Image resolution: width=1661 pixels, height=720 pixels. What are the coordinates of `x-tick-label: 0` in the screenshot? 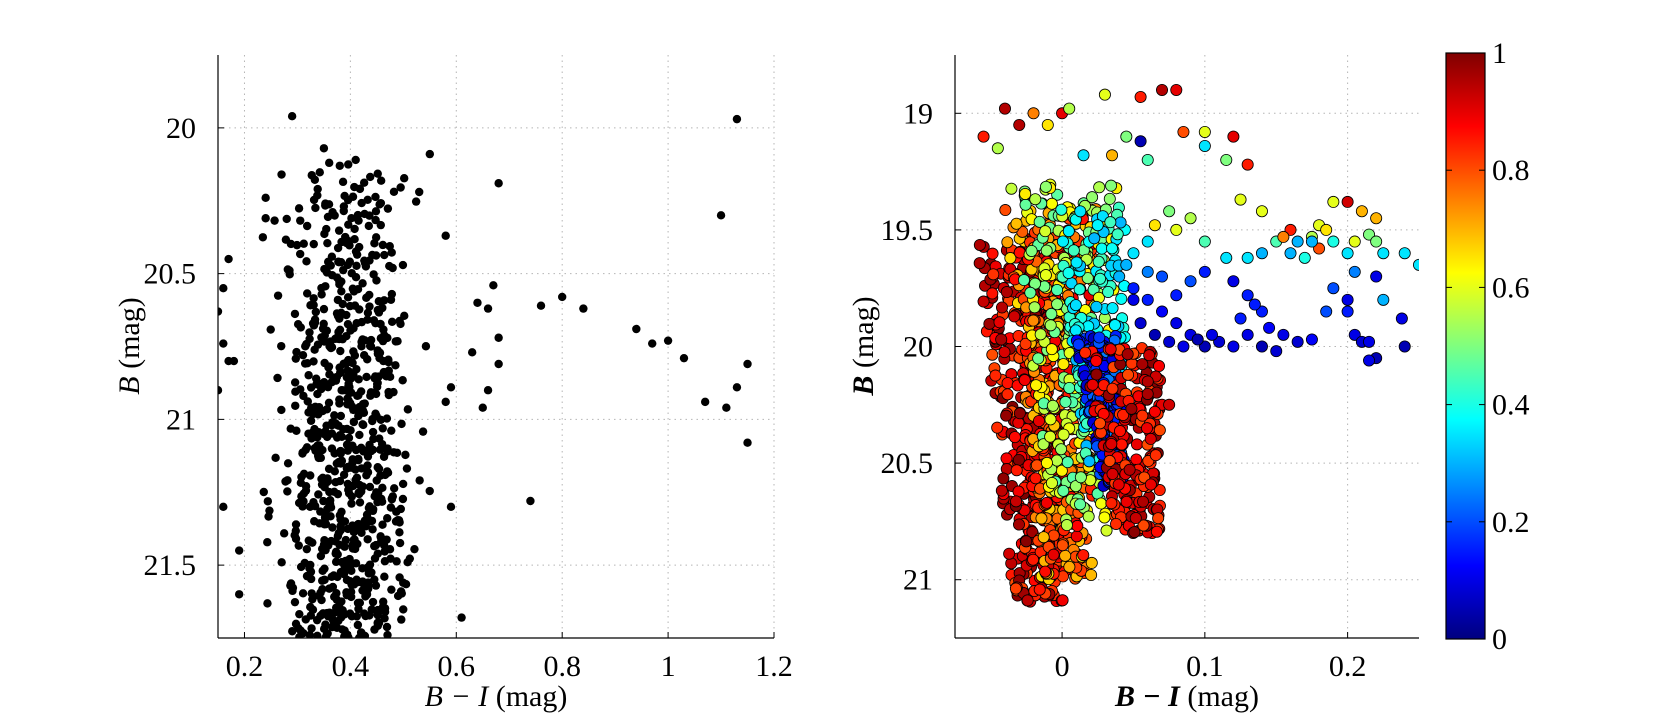 It's located at (1062, 666).